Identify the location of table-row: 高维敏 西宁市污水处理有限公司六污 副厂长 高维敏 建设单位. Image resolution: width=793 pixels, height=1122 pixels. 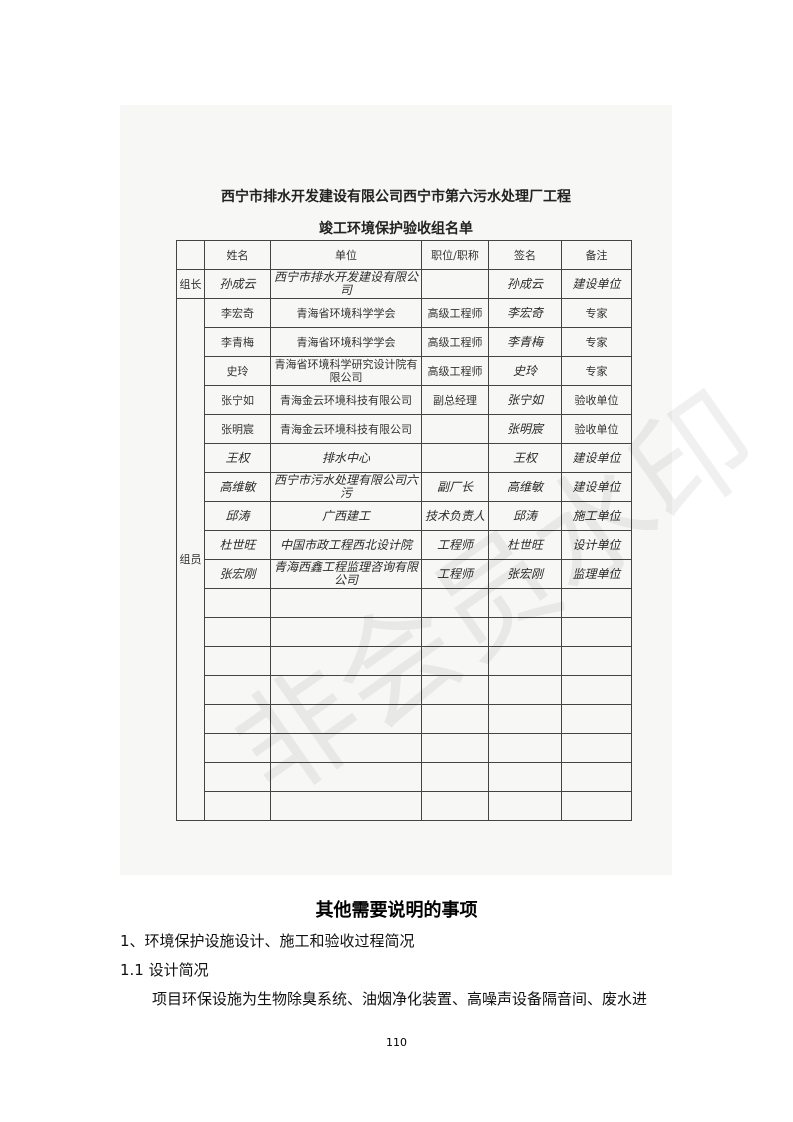
(404, 487).